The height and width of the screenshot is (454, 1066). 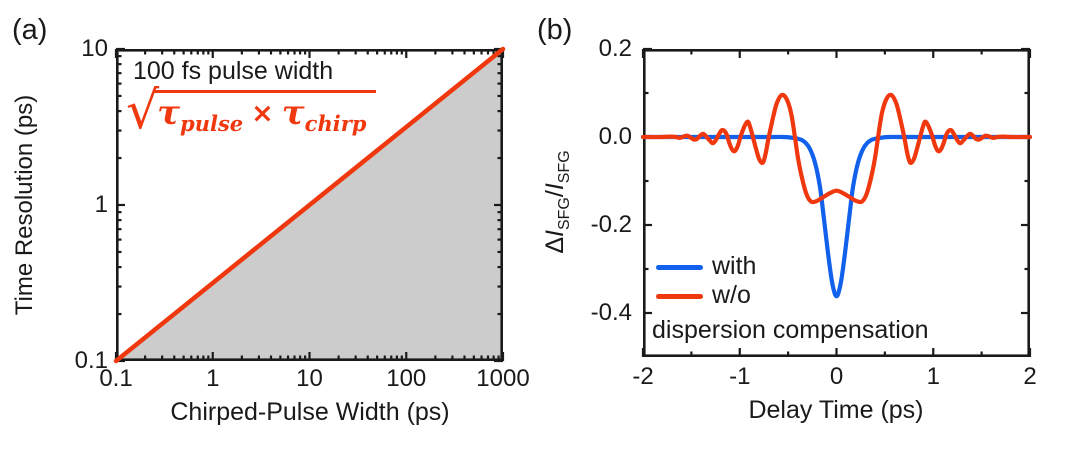 What do you see at coordinates (503, 378) in the screenshot?
I see `panel-a-x-tick-label: 1000` at bounding box center [503, 378].